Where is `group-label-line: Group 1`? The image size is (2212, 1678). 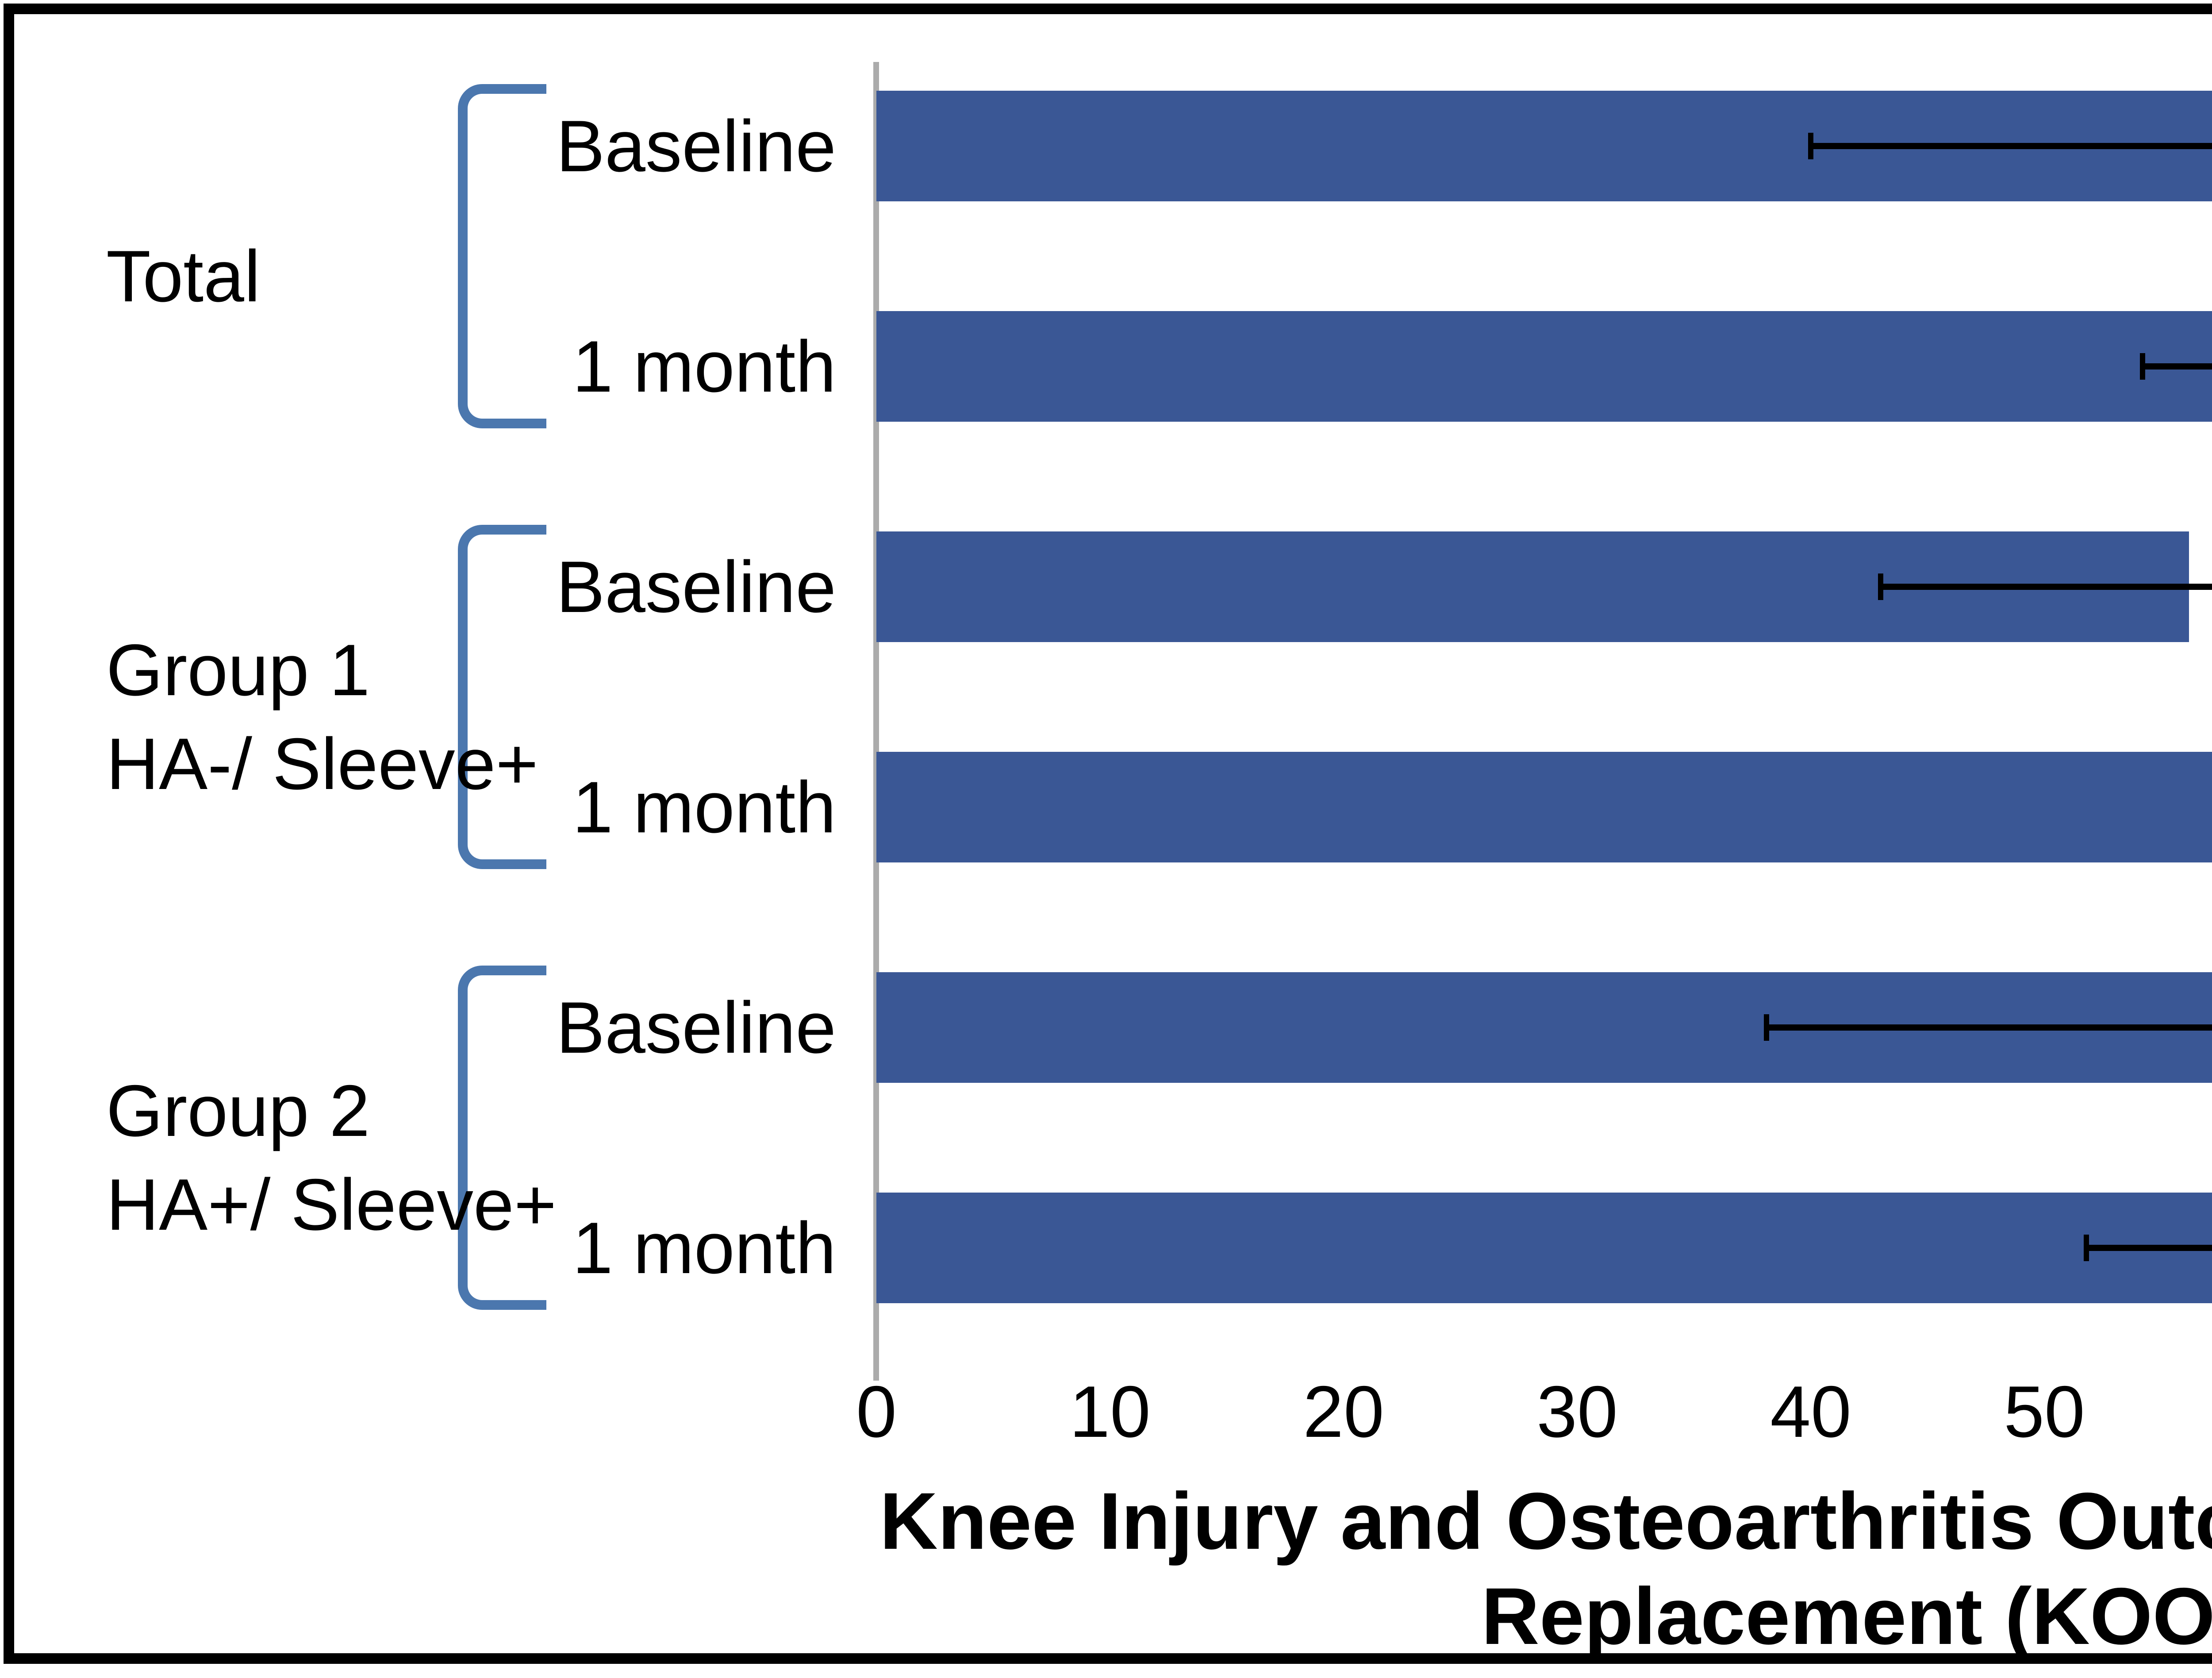 group-label-line: Group 1 is located at coordinates (238, 670).